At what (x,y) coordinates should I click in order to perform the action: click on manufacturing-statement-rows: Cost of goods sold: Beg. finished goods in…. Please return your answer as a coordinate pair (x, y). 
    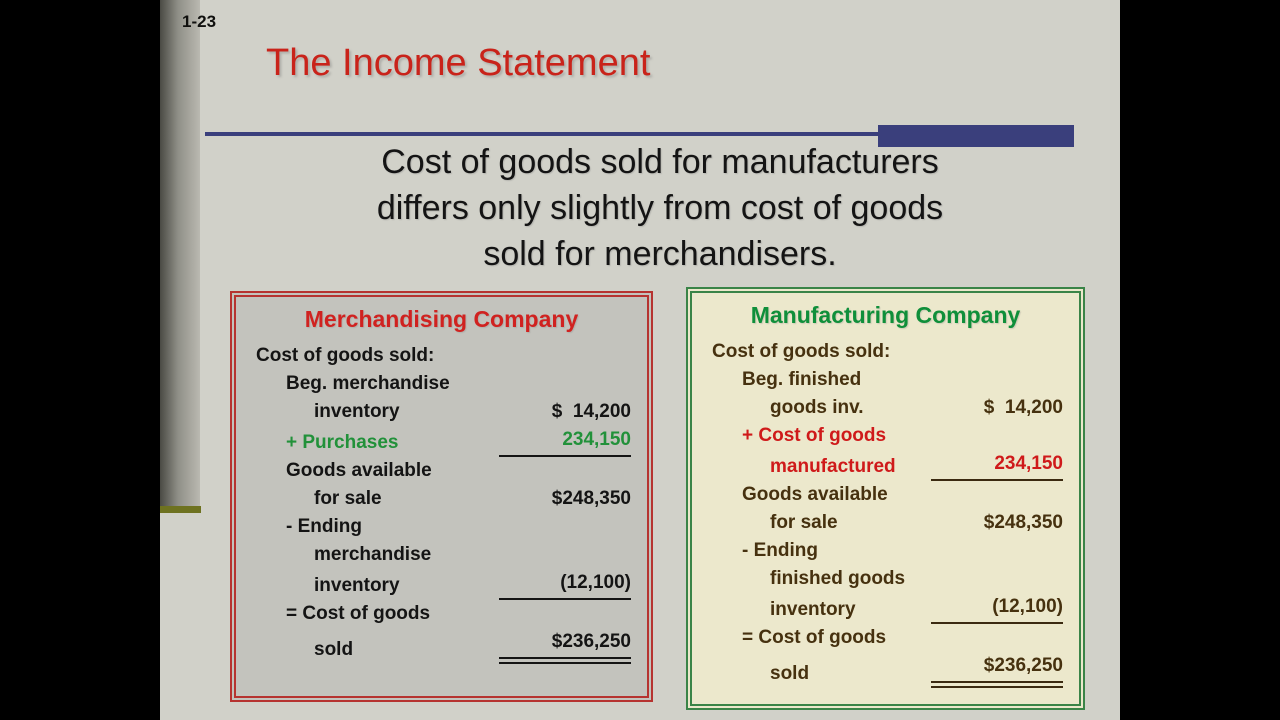
    Looking at the image, I should click on (885, 513).